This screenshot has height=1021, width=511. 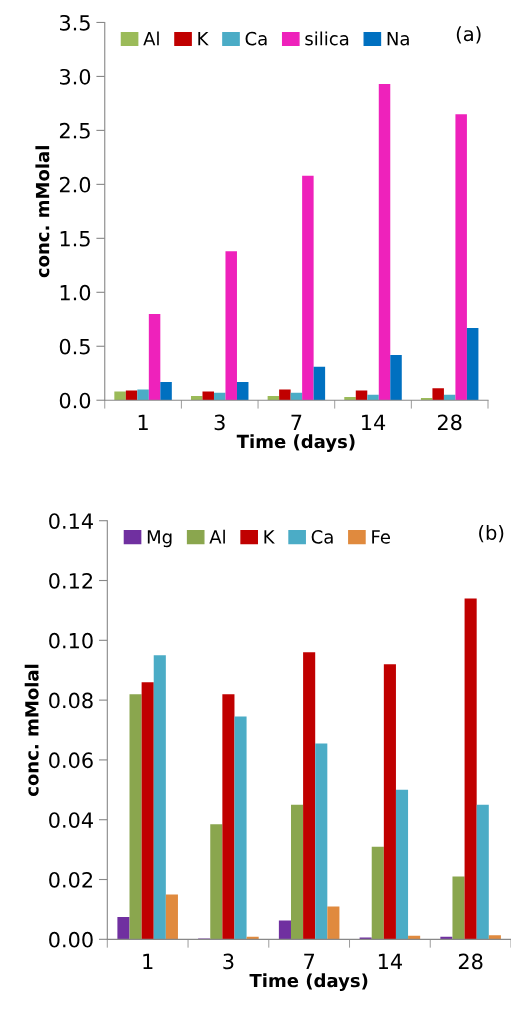 I want to click on legend-label: silica, so click(x=327, y=38).